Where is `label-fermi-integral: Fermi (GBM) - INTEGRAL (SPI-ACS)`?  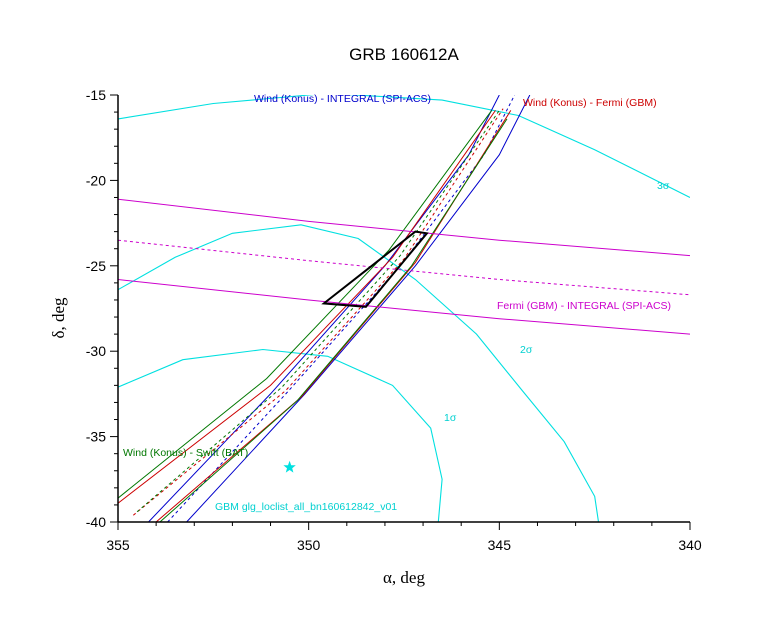 label-fermi-integral: Fermi (GBM) - INTEGRAL (SPI-ACS) is located at coordinates (584, 306).